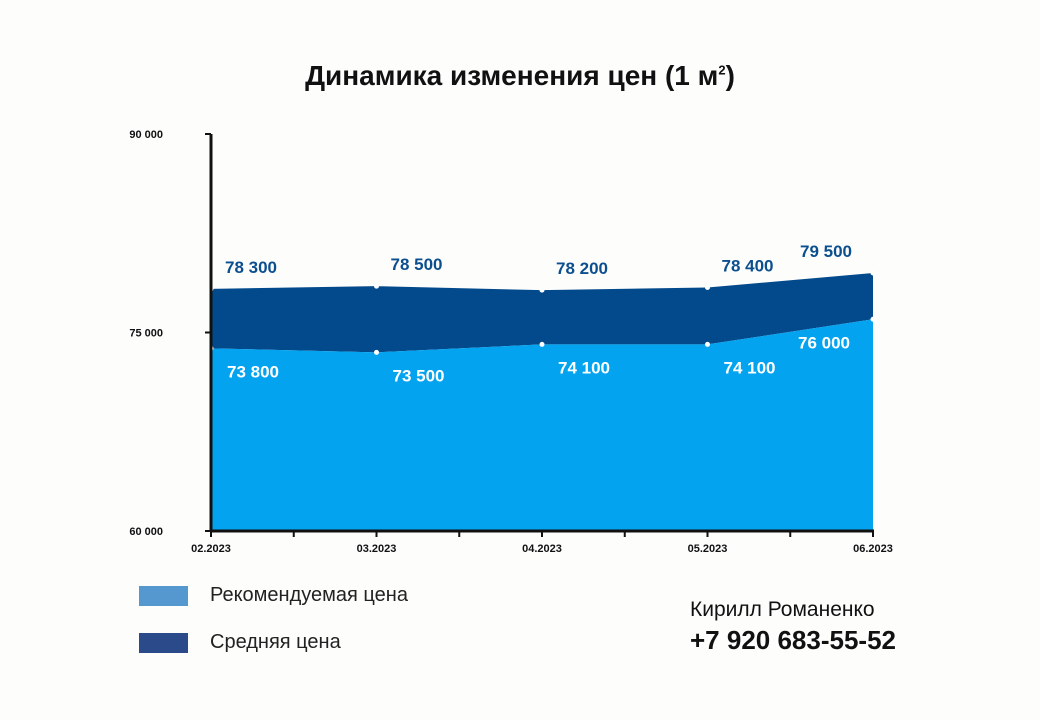  What do you see at coordinates (708, 549) in the screenshot?
I see `x-tick-label: 05.2023` at bounding box center [708, 549].